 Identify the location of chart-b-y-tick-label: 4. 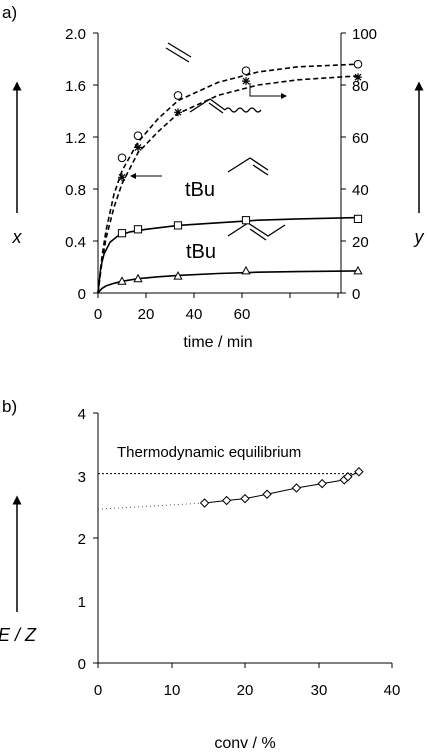
(82, 414).